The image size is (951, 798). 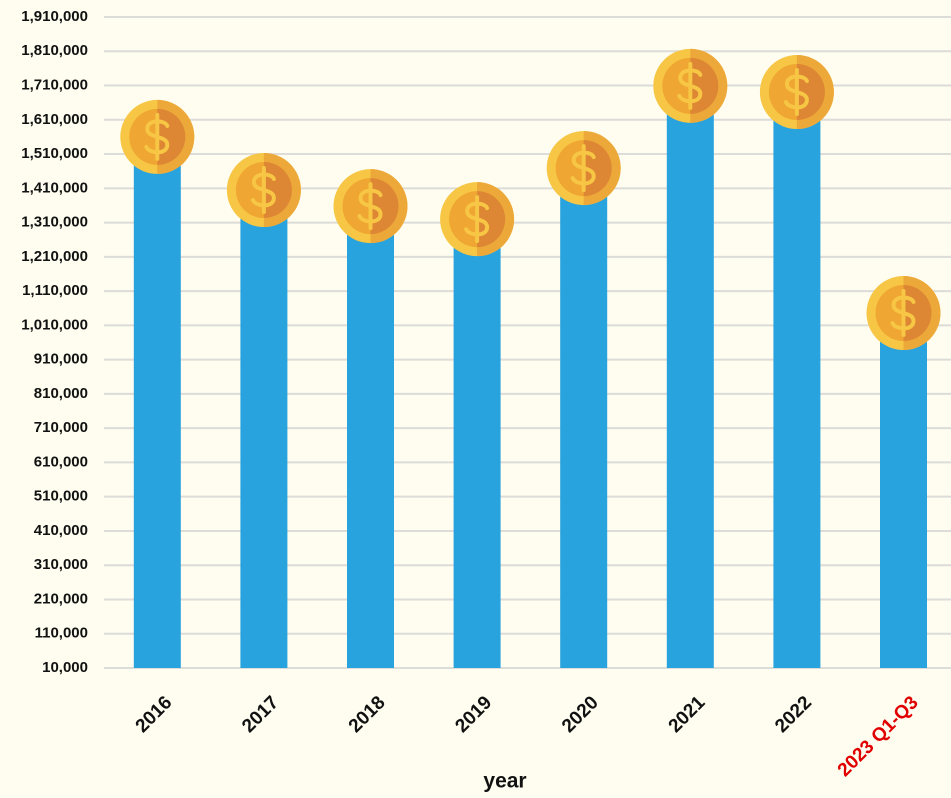 I want to click on x-tick-label: 2016, so click(x=154, y=714).